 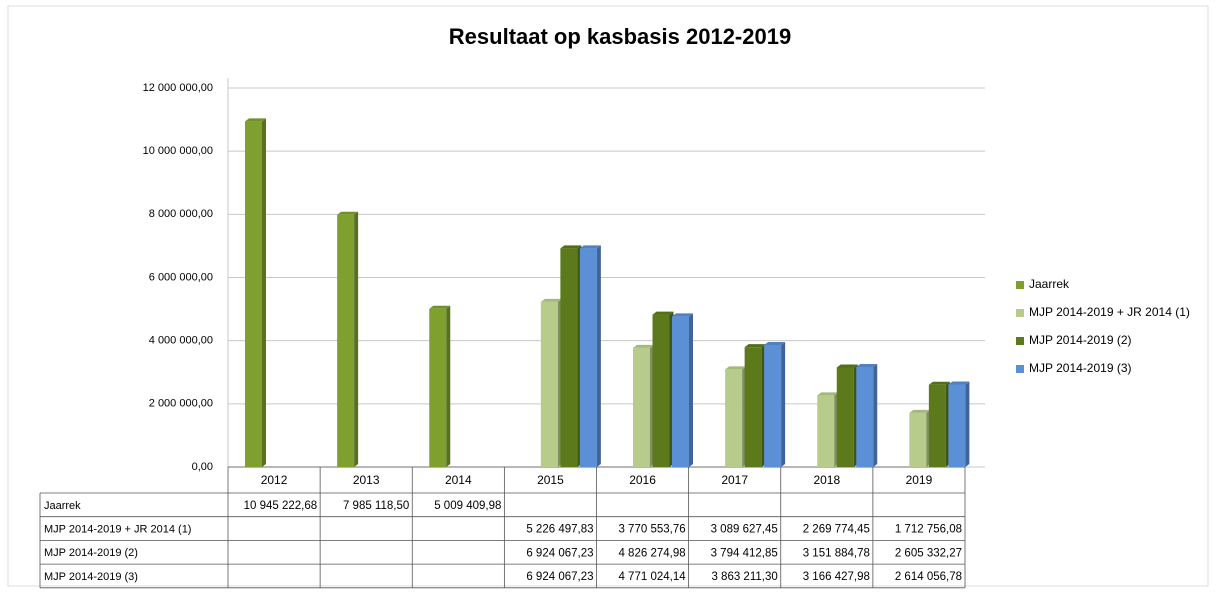 I want to click on legend-label: MJP 2014-2019 (2), so click(x=1080, y=340).